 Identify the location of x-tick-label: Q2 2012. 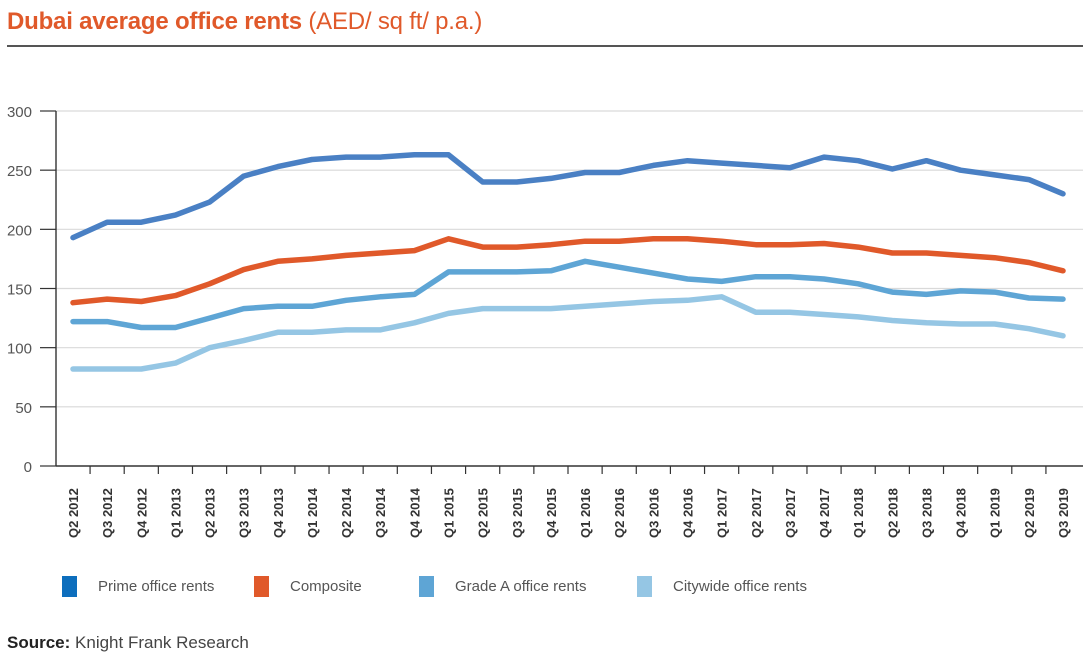
(73, 513).